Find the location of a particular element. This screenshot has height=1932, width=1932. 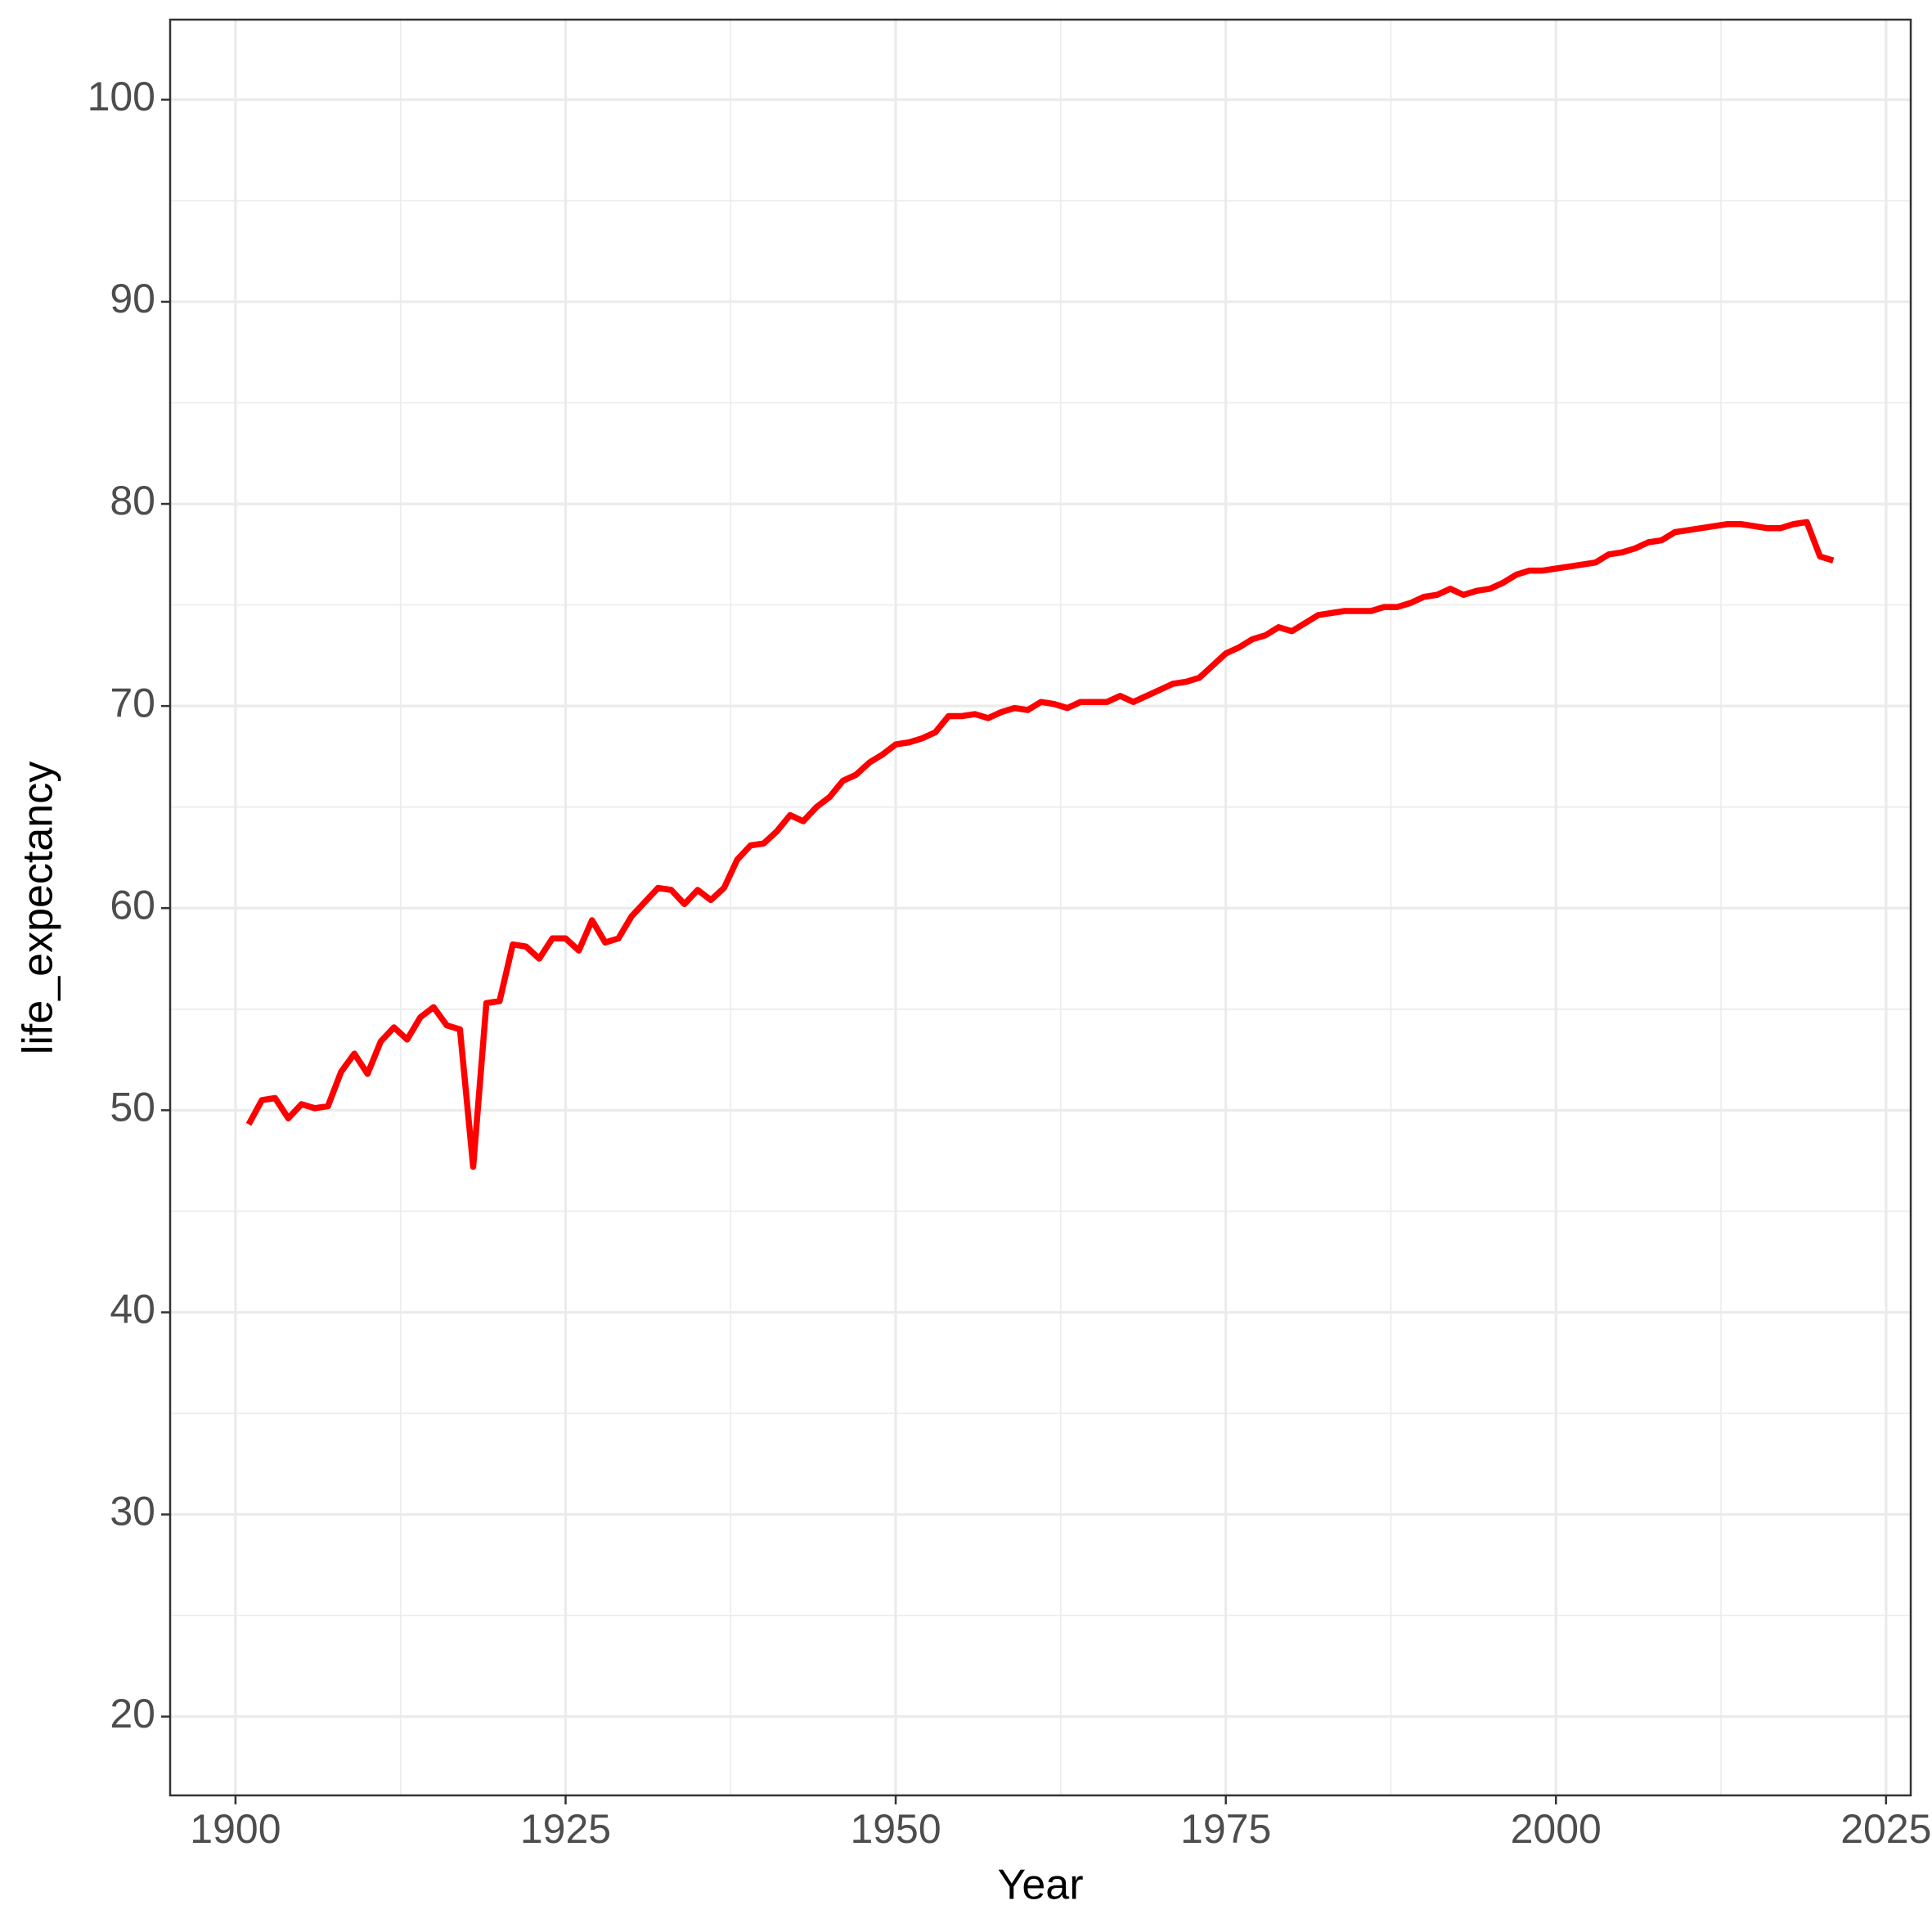

x-tick-label: 1925 is located at coordinates (566, 1829).